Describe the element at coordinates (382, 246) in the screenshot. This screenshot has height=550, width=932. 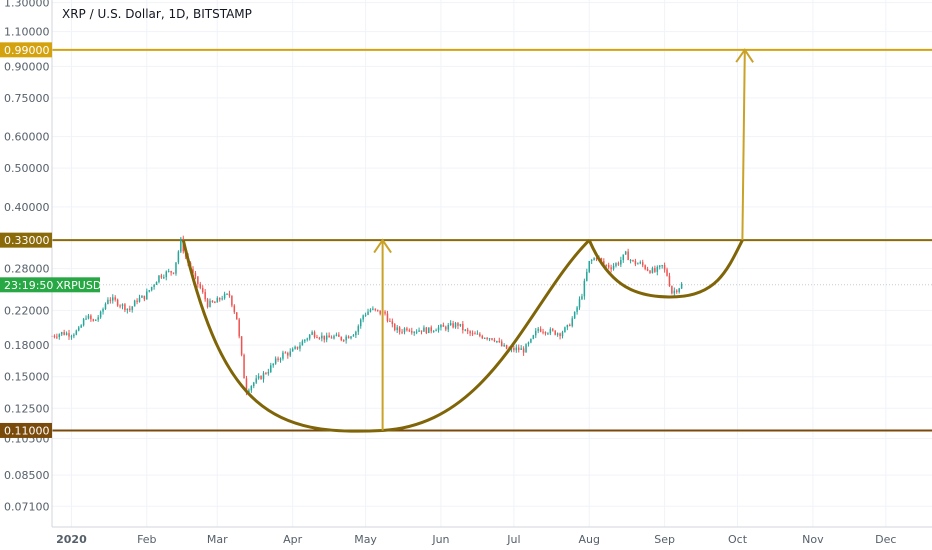
I see `arrow-cup-depth-head` at that location.